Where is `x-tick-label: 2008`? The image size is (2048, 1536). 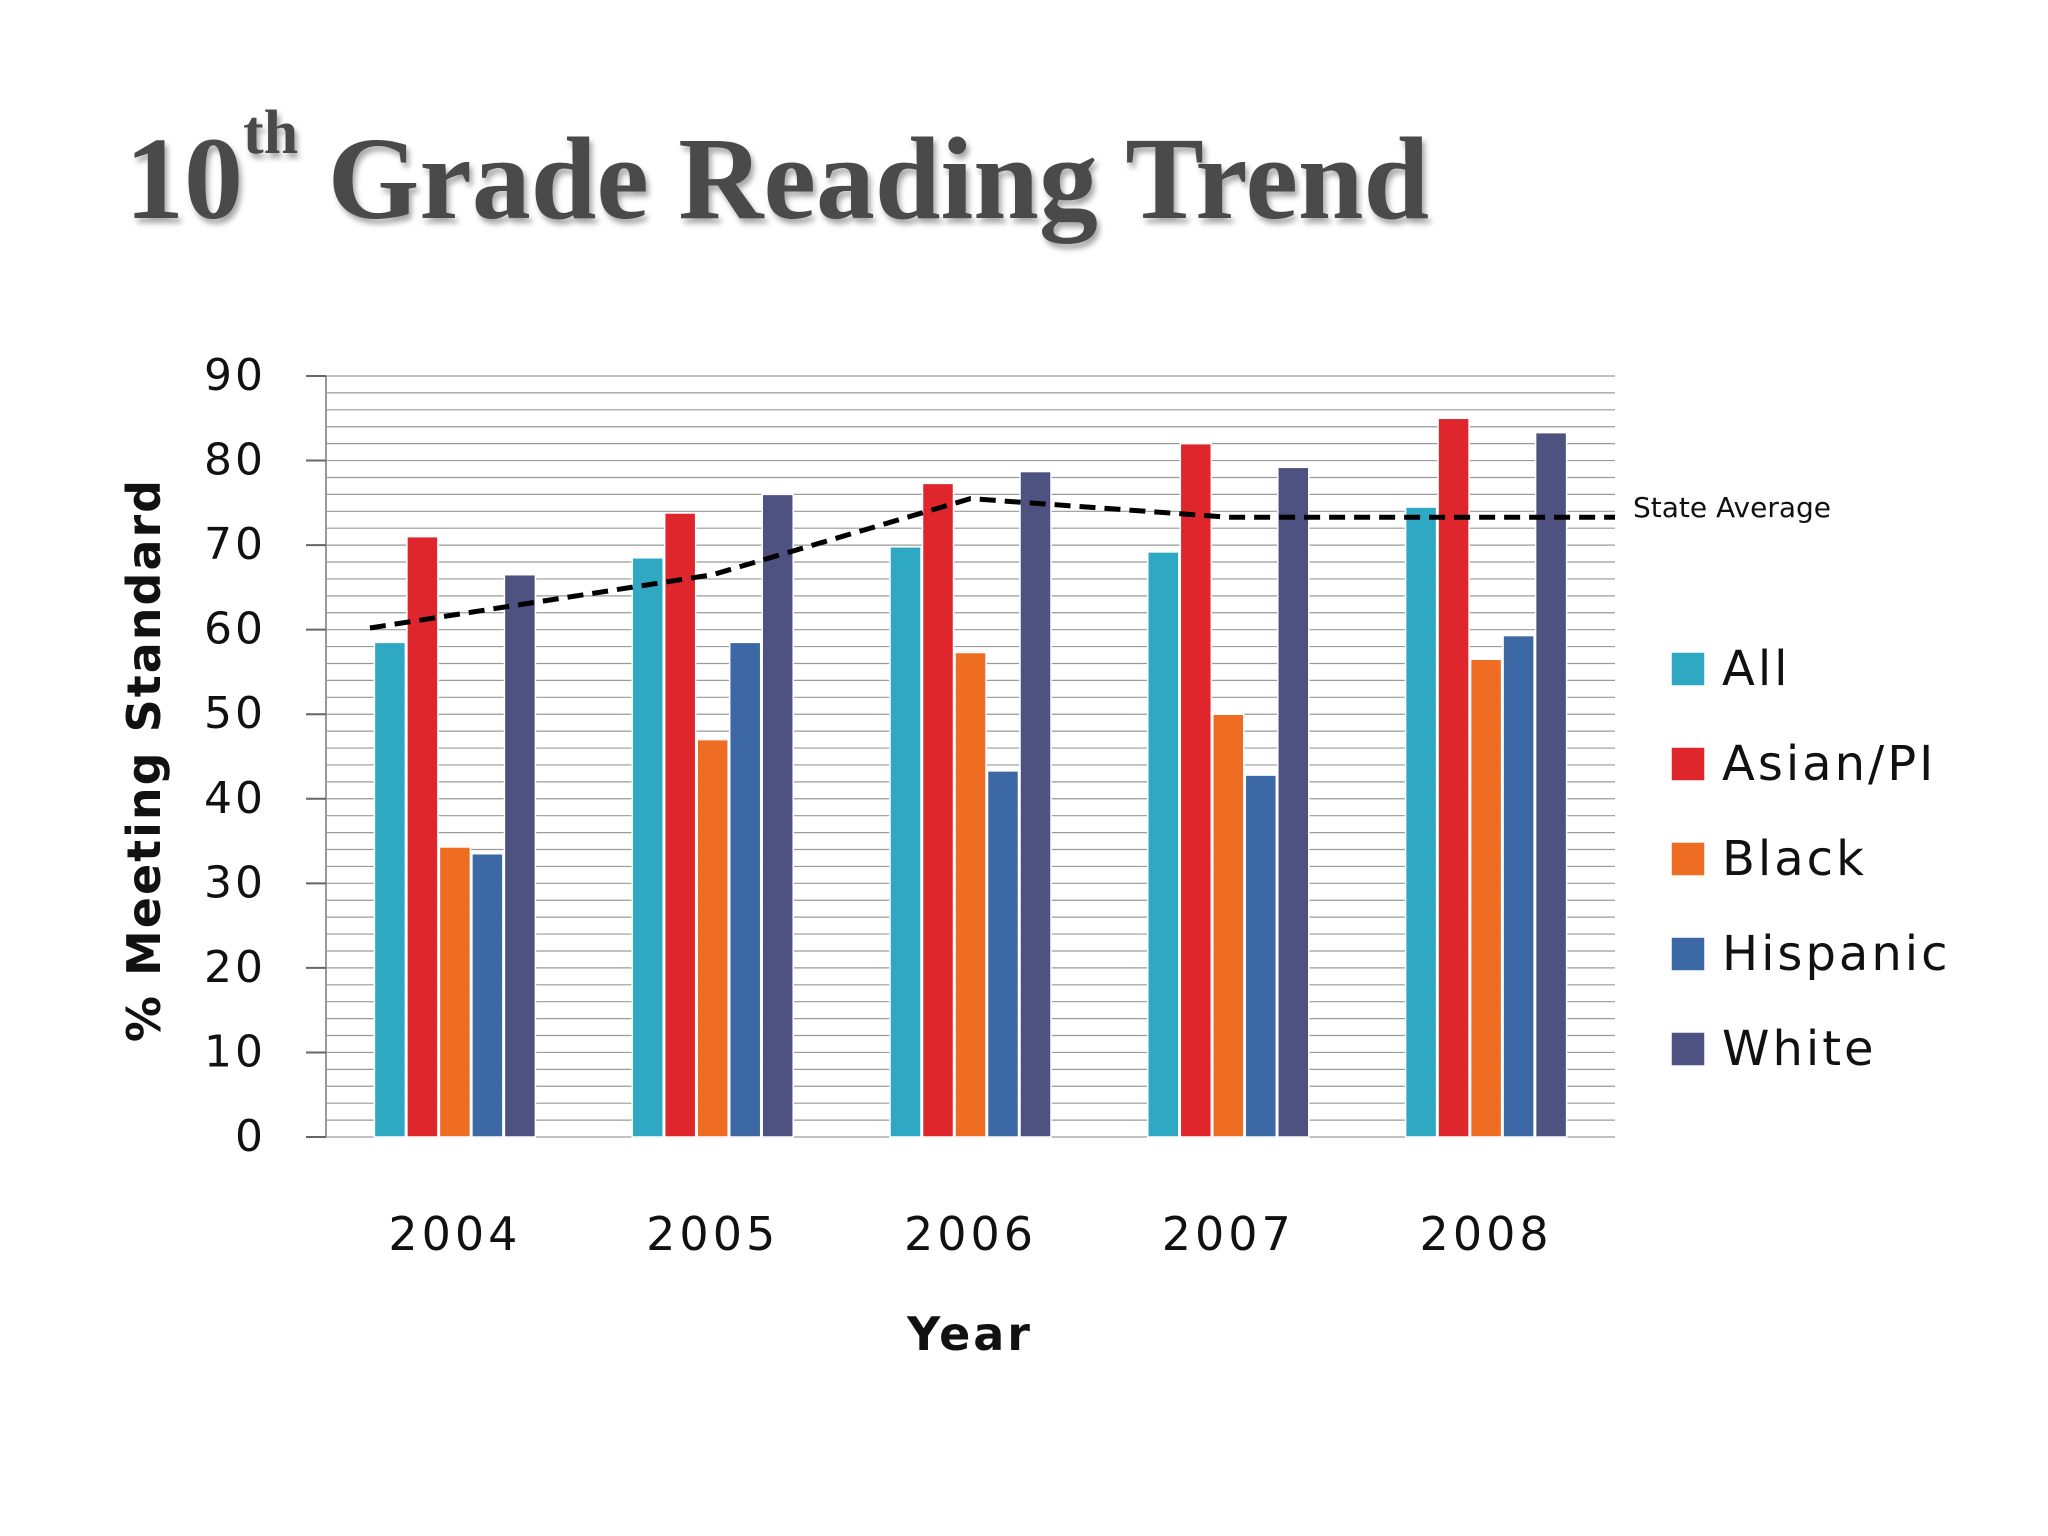 x-tick-label: 2008 is located at coordinates (1486, 1234).